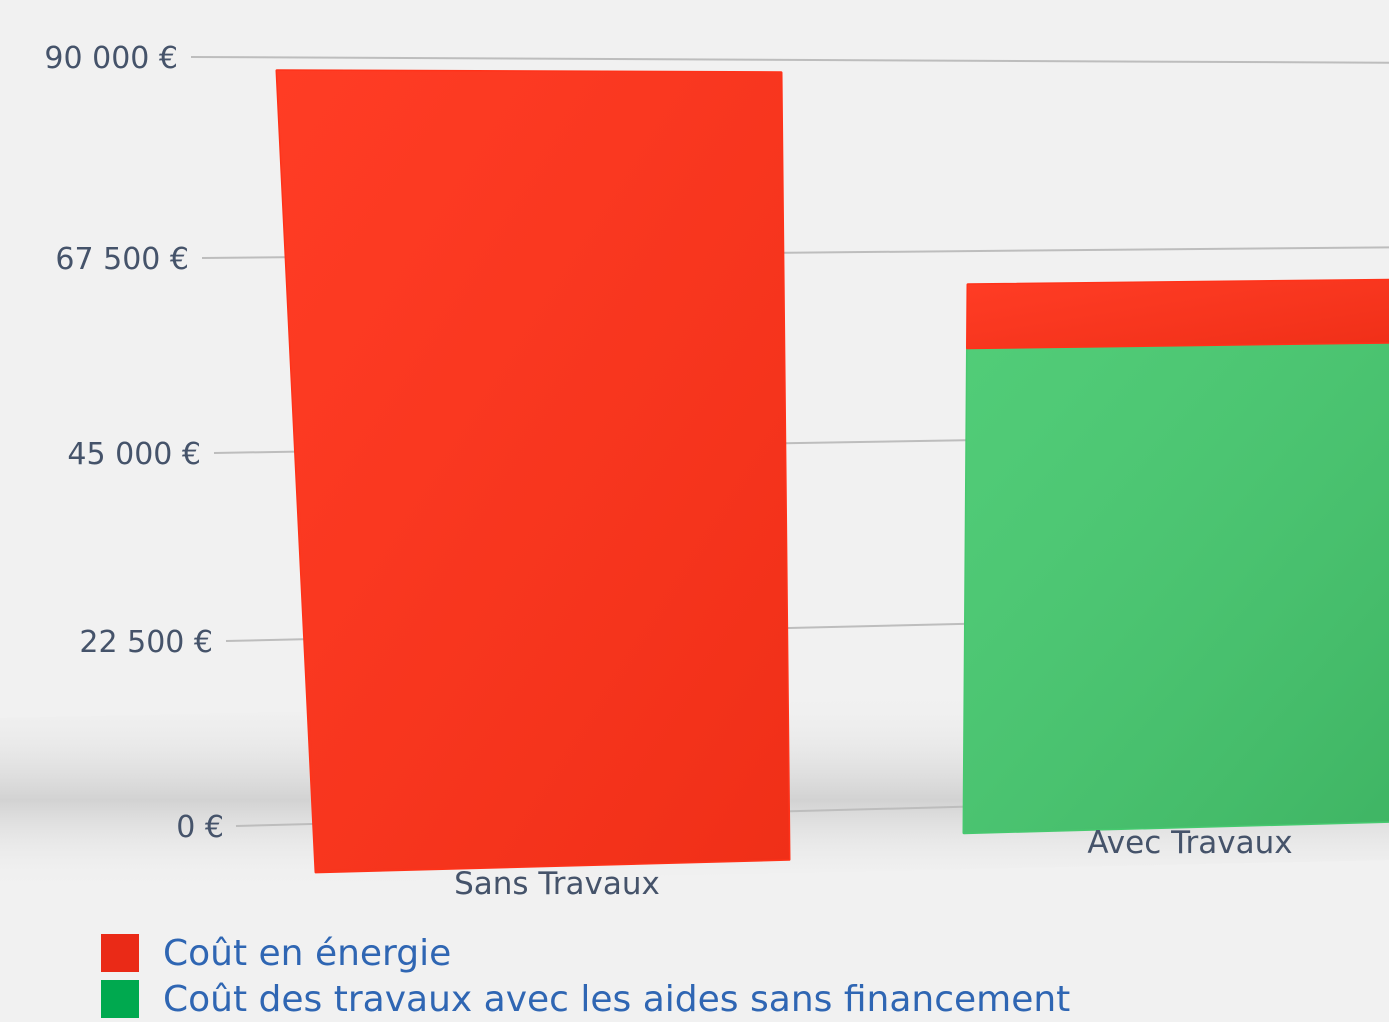 The image size is (1389, 1022). I want to click on y-tick-label: 90 000 €, so click(111, 58).